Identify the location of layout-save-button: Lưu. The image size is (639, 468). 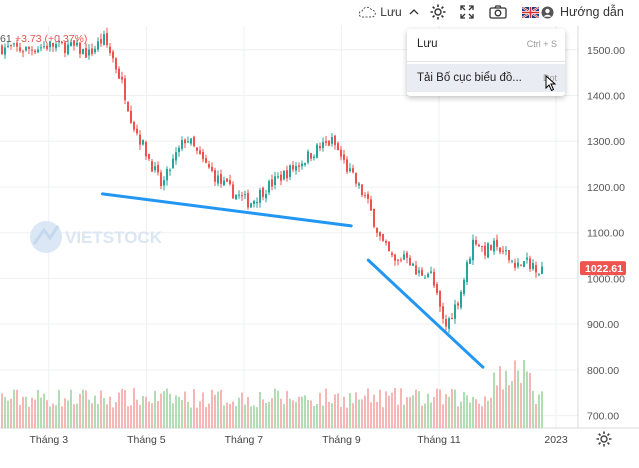
(380, 12).